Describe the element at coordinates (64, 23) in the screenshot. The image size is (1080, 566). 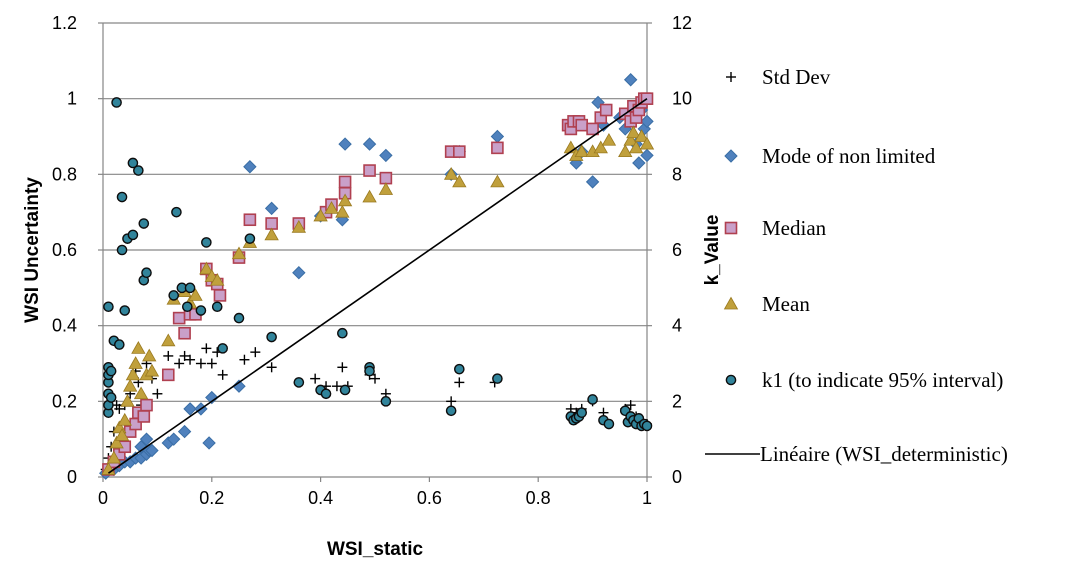
I see `y-tick-label: 1.2` at that location.